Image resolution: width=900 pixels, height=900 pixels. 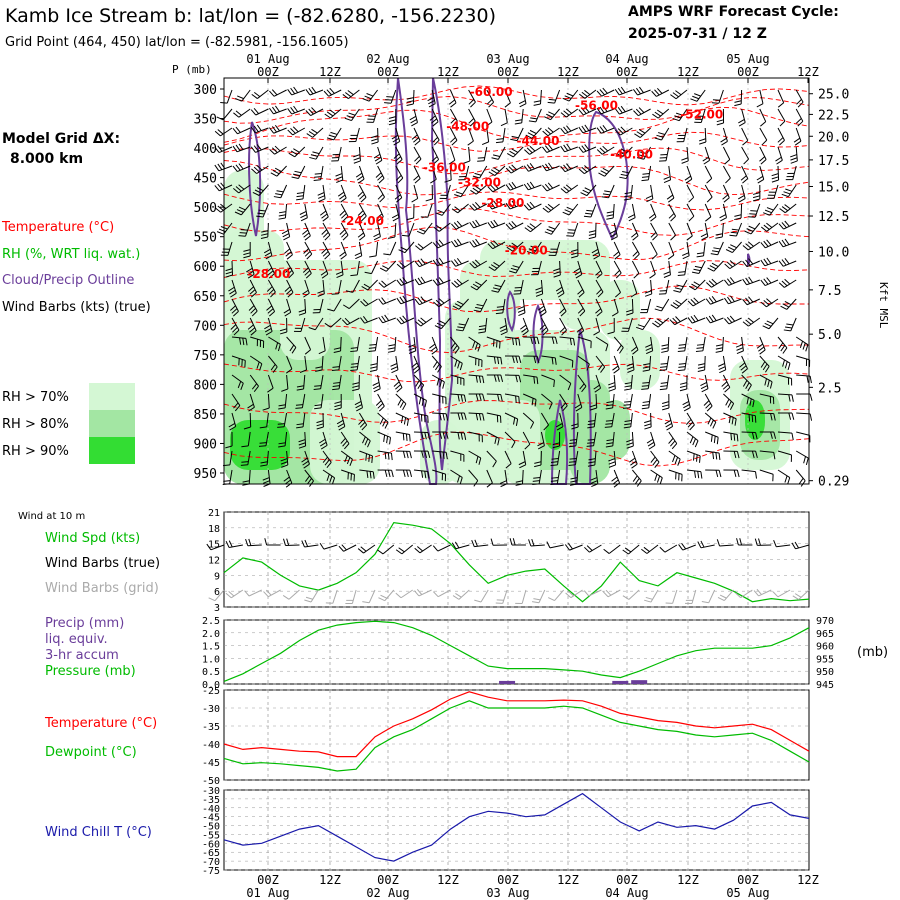 I want to click on temperature-contour, so click(x=516, y=335).